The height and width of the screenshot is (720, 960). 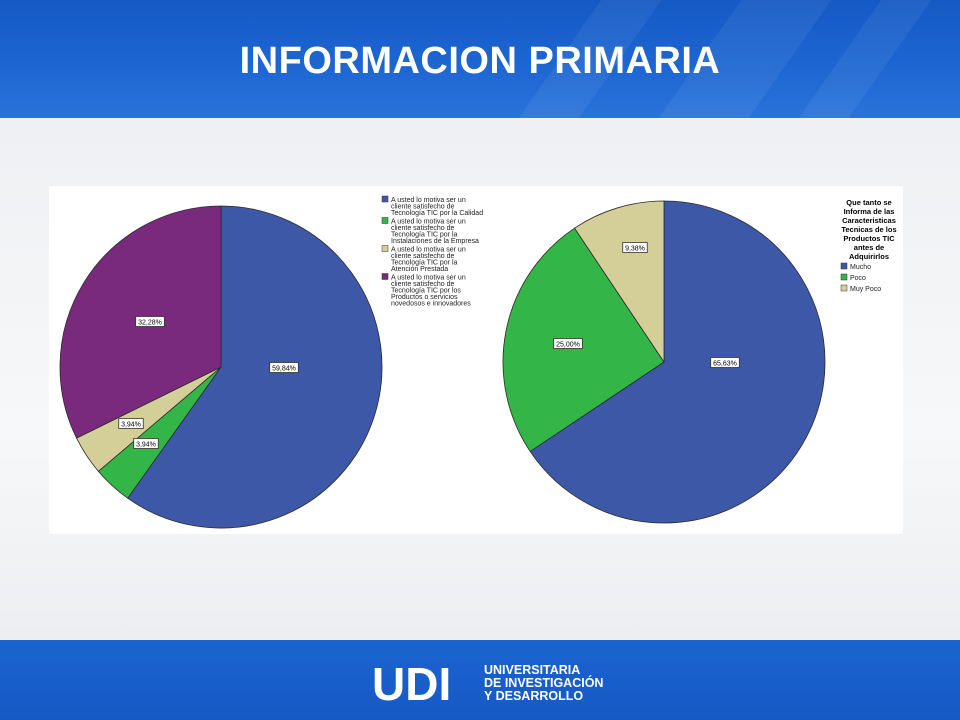 I want to click on slice-value-label: 25,00%, so click(x=568, y=343).